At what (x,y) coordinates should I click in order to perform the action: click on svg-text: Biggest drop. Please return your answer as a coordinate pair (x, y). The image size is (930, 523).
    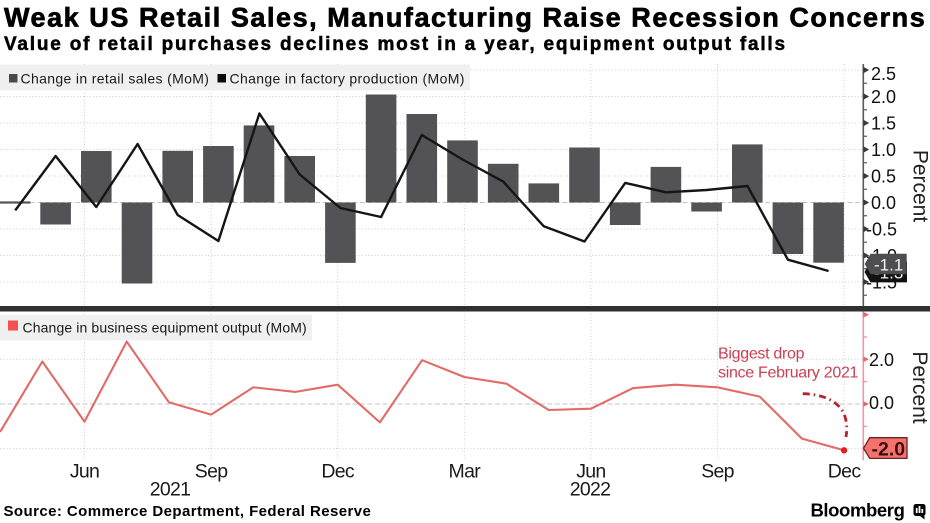
    Looking at the image, I should click on (761, 354).